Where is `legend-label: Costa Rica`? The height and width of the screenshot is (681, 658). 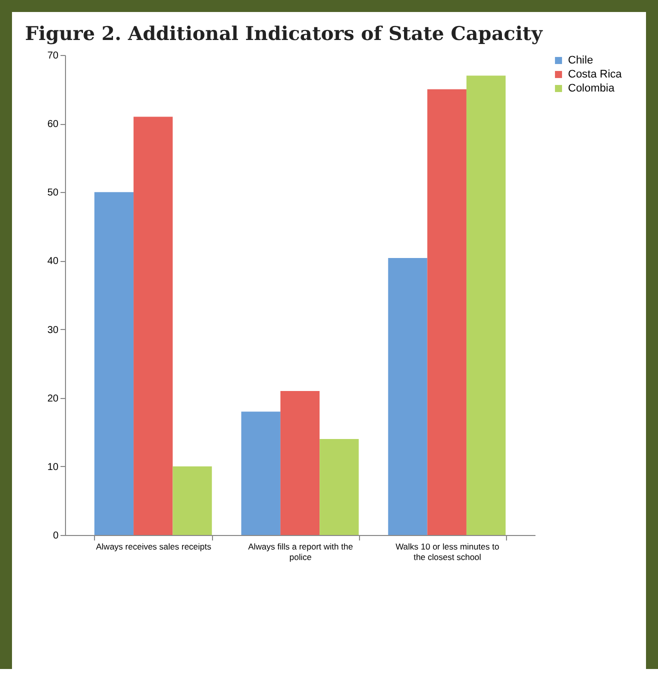
legend-label: Costa Rica is located at coordinates (595, 74).